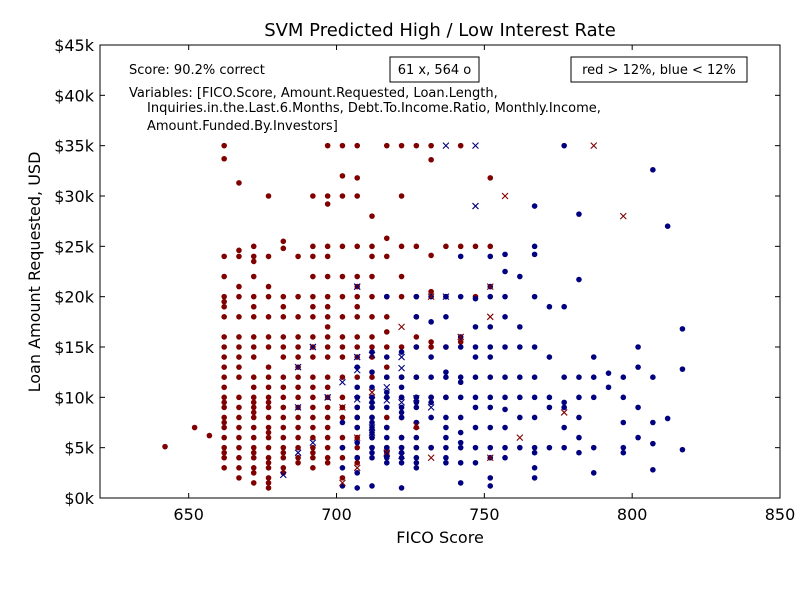  What do you see at coordinates (659, 69) in the screenshot?
I see `color-legend-box` at bounding box center [659, 69].